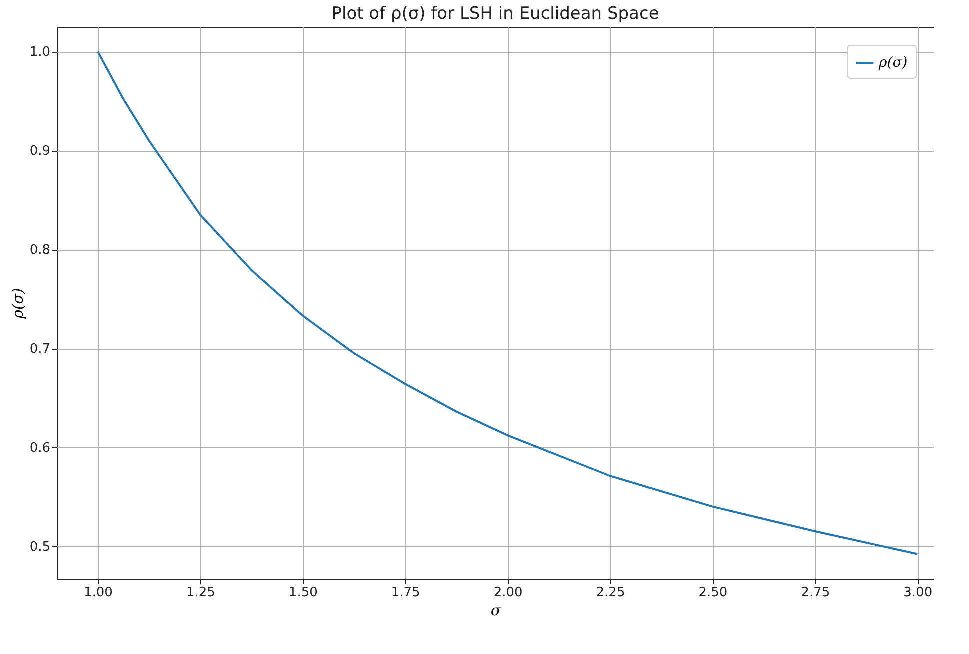  I want to click on y-axis-title: ρ(σ), so click(17, 304).